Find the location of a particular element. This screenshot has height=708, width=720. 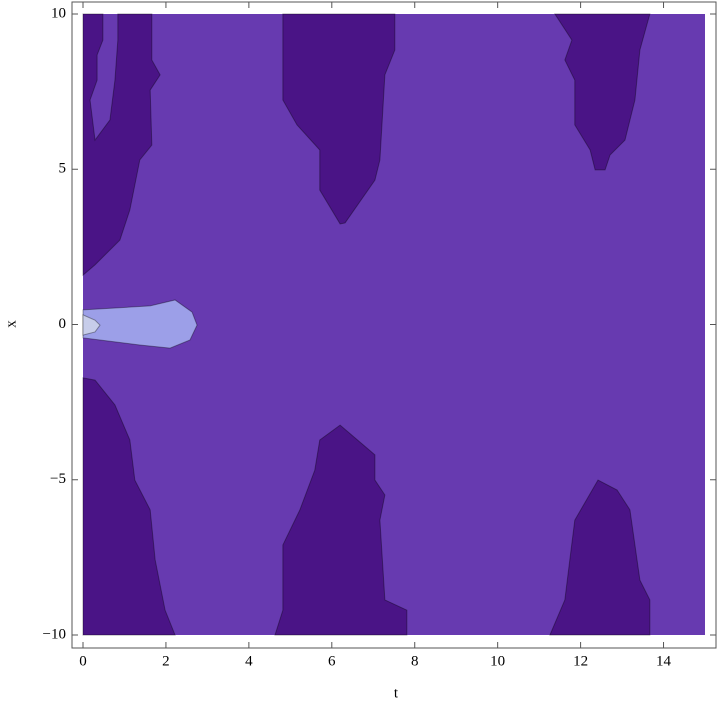

x-tick-label: 10 is located at coordinates (497, 661).